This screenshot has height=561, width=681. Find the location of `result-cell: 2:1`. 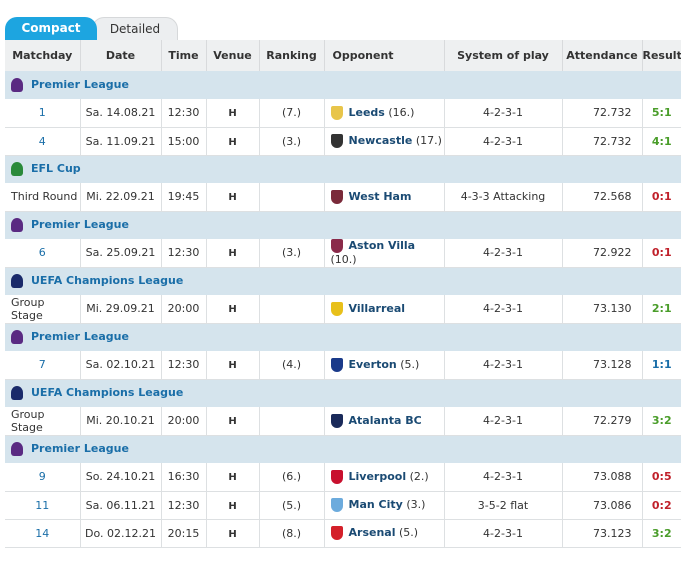

result-cell: 2:1 is located at coordinates (661, 309).